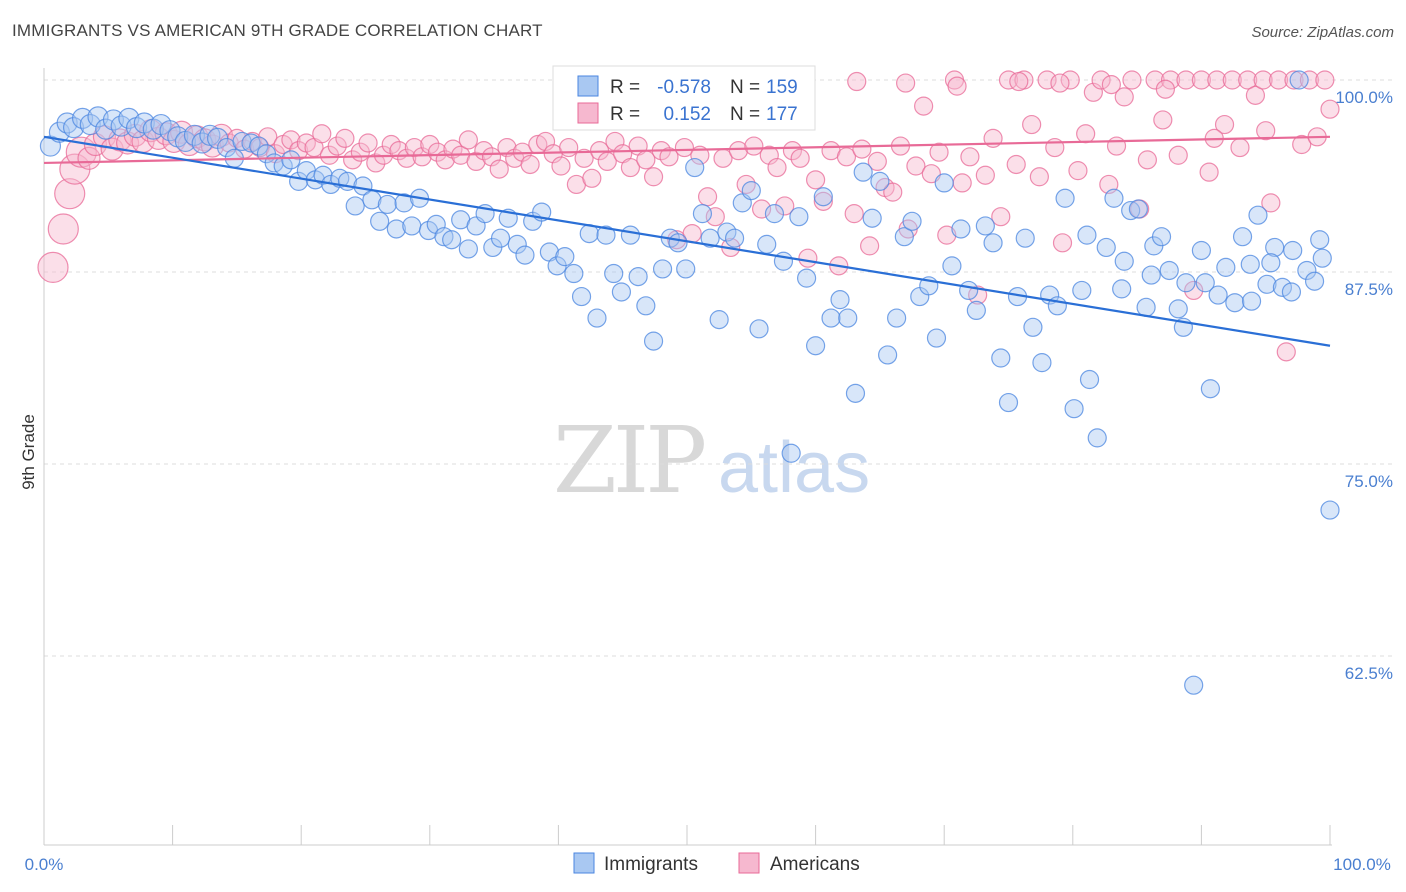  Describe the element at coordinates (1364, 385) in the screenshot. I see `y-tick-labels: 100.0% 87.5% 75.0% 62.5%` at that location.